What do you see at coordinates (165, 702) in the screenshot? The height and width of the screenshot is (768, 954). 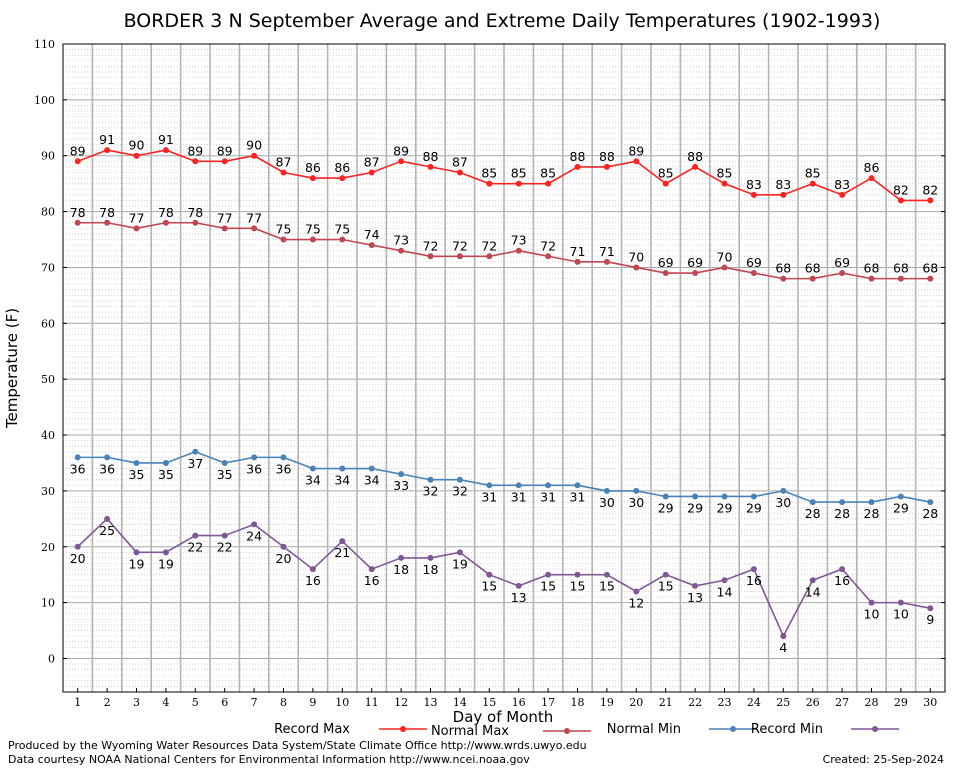 I see `x-tick-label: 4` at bounding box center [165, 702].